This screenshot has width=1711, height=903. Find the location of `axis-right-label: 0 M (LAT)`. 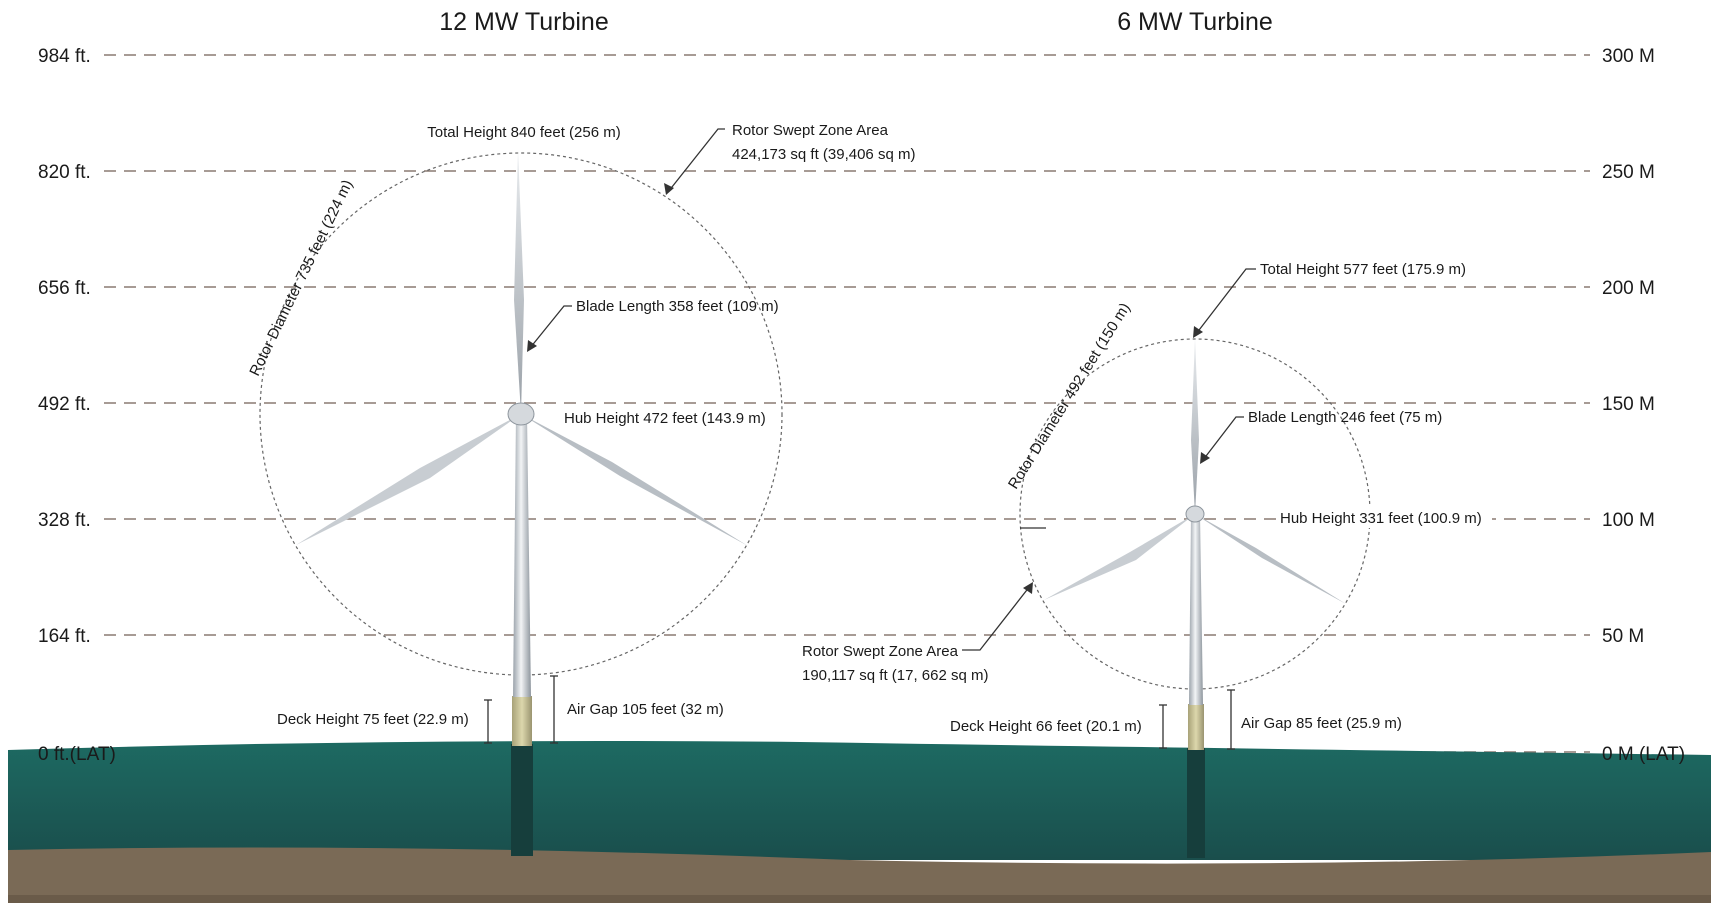

axis-right-label: 0 M (LAT) is located at coordinates (1643, 754).